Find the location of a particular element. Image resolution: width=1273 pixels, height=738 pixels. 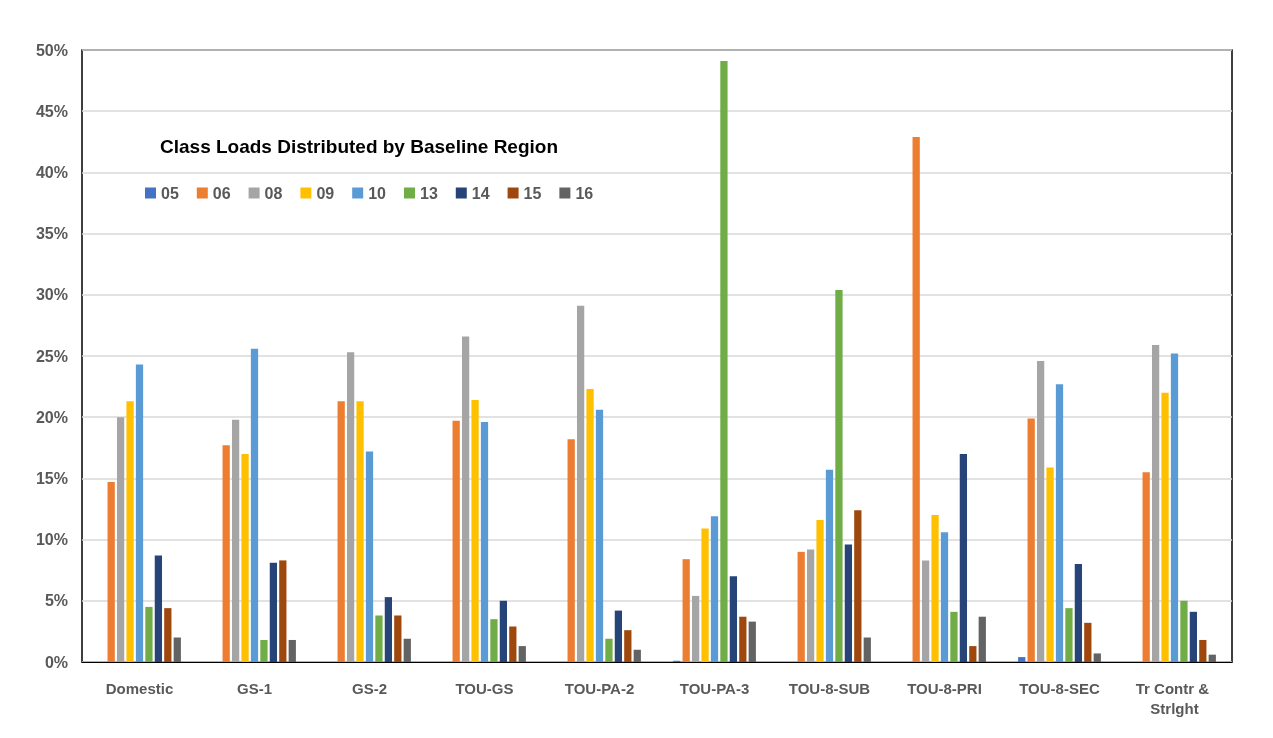

x-tick-label: GS-1 is located at coordinates (254, 688).